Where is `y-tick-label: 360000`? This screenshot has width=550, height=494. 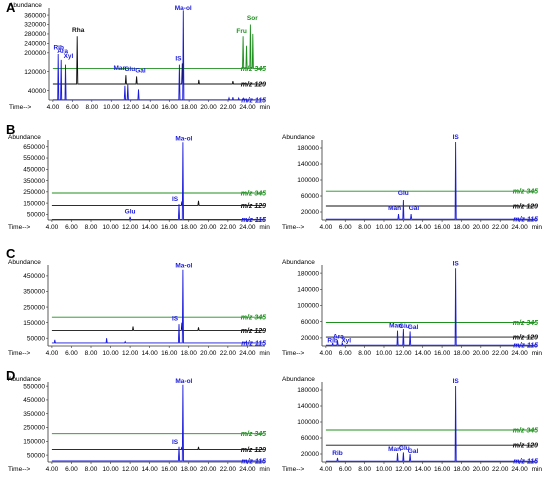 y-tick-label: 360000 is located at coordinates (35, 15).